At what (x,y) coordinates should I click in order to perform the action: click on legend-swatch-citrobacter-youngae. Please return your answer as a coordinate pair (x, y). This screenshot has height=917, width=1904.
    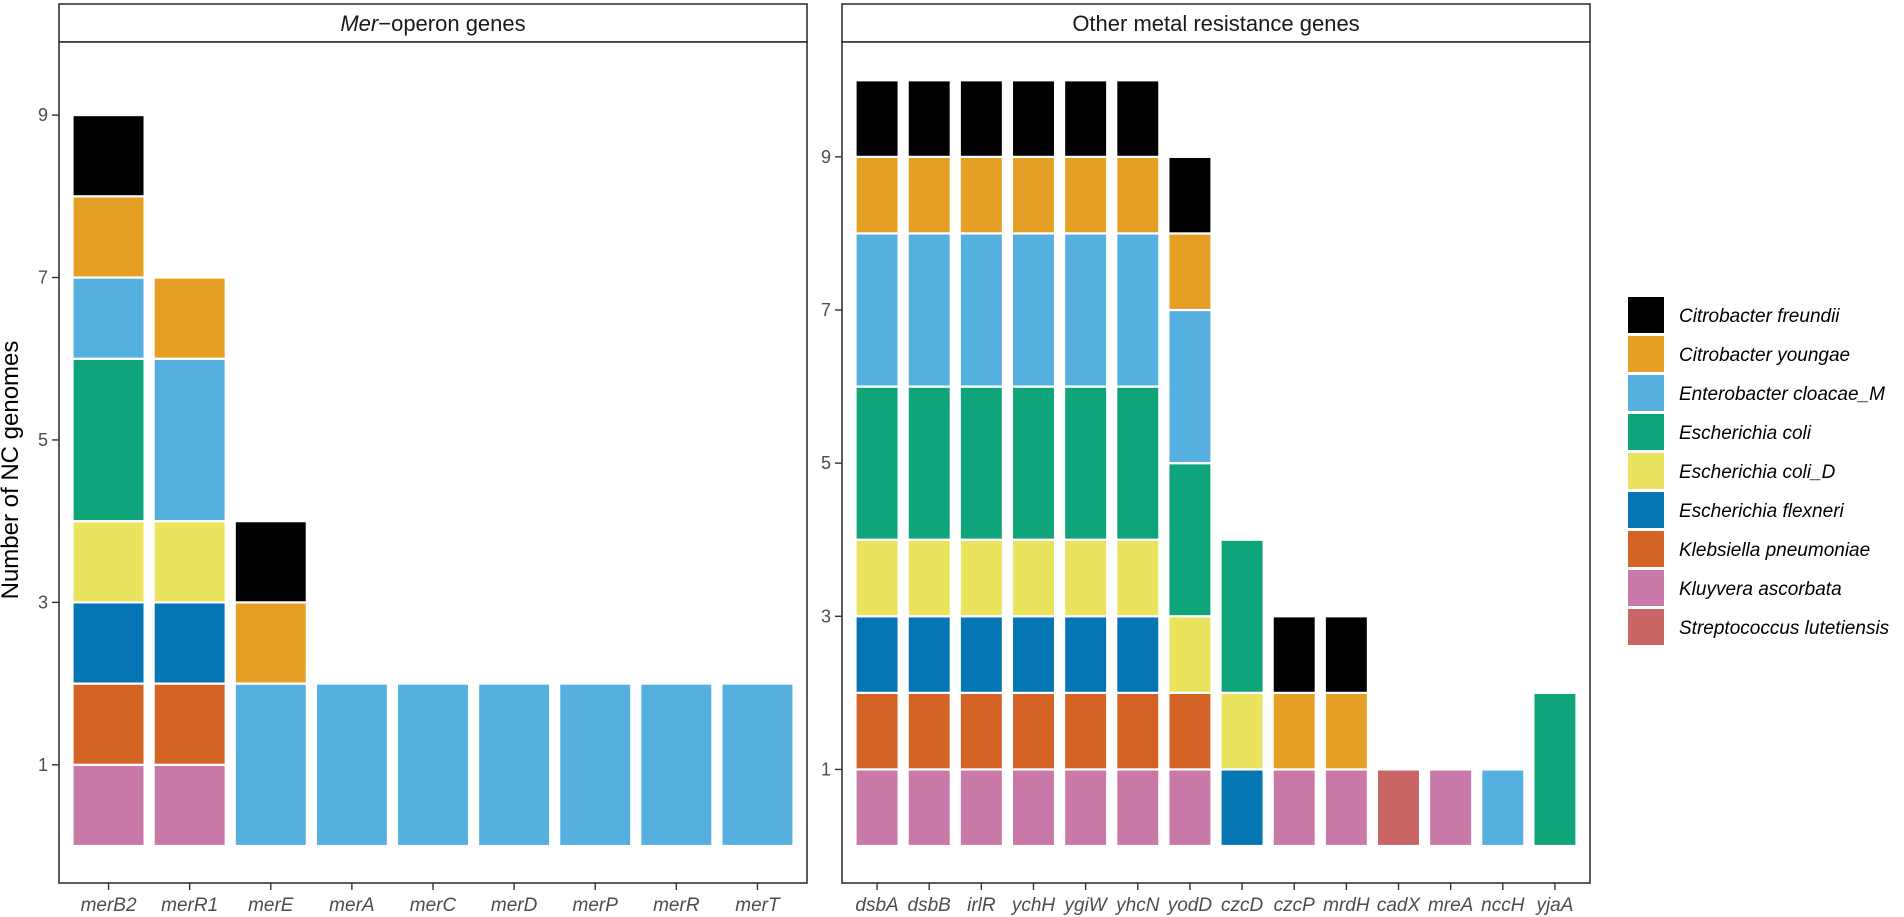
    Looking at the image, I should click on (1646, 354).